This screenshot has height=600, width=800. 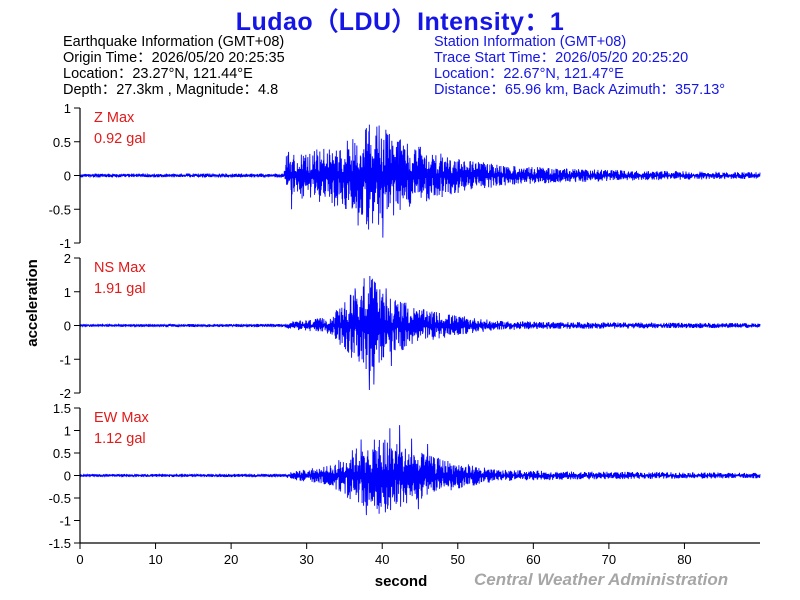 What do you see at coordinates (60, 543) in the screenshot?
I see `y-tick-label: -1.5` at bounding box center [60, 543].